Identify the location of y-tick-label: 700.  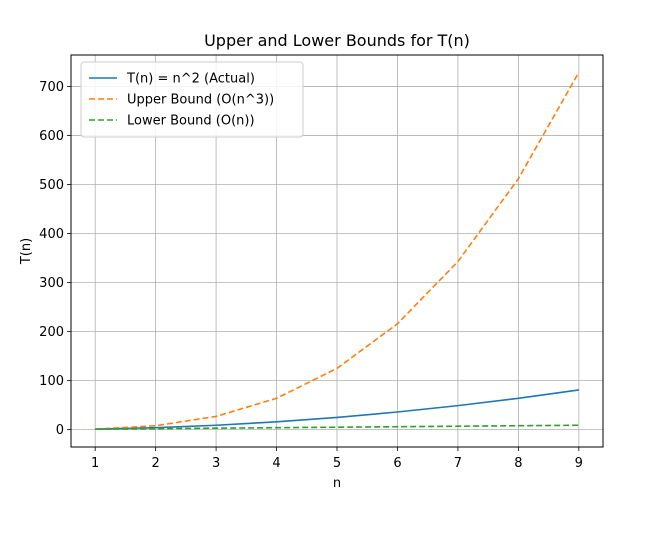
(51, 87).